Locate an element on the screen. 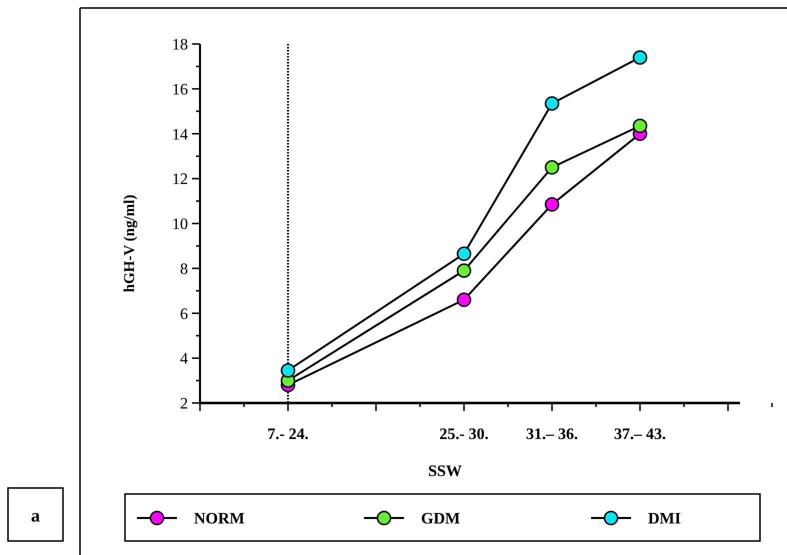 Image resolution: width=787 pixels, height=555 pixels. y-tick-label: 12 is located at coordinates (180, 179).